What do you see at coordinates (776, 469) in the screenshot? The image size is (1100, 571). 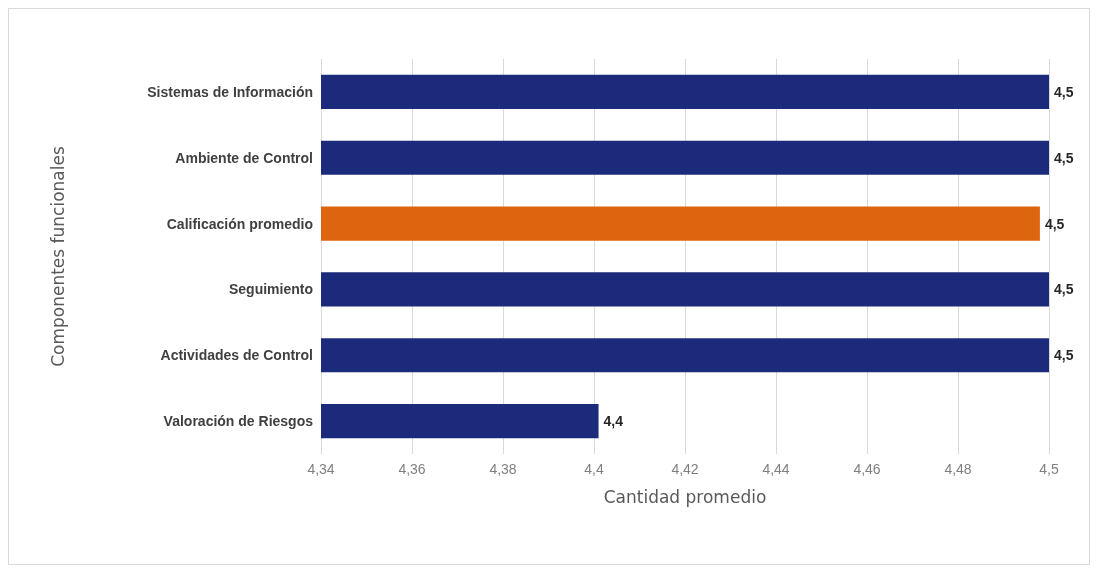 I see `x-tick-label: 4,44` at bounding box center [776, 469].